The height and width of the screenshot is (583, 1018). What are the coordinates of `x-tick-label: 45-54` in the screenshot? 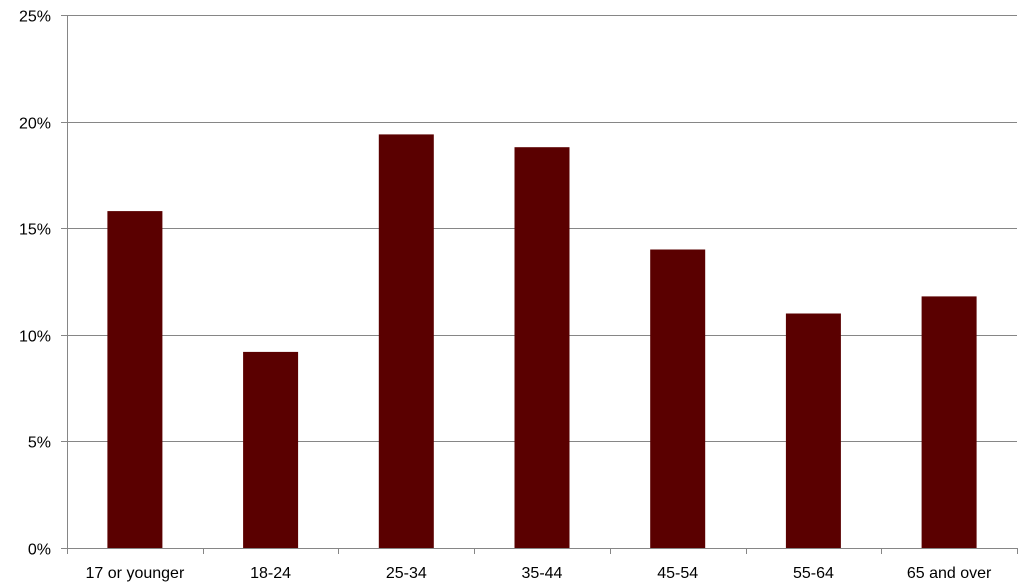 It's located at (677, 573).